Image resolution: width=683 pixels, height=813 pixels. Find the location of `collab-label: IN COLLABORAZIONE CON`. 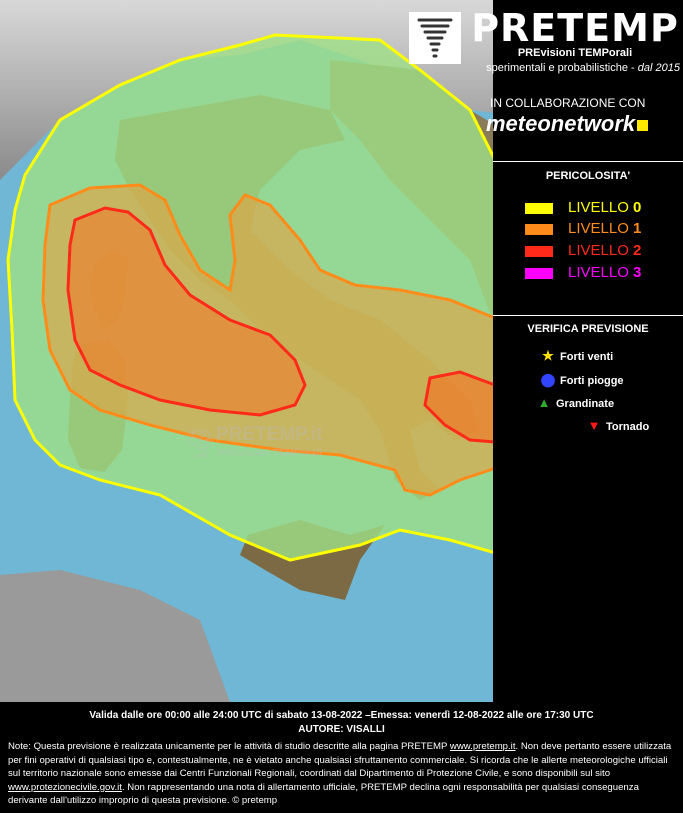

collab-label: IN COLLABORAZIONE CON is located at coordinates (568, 103).